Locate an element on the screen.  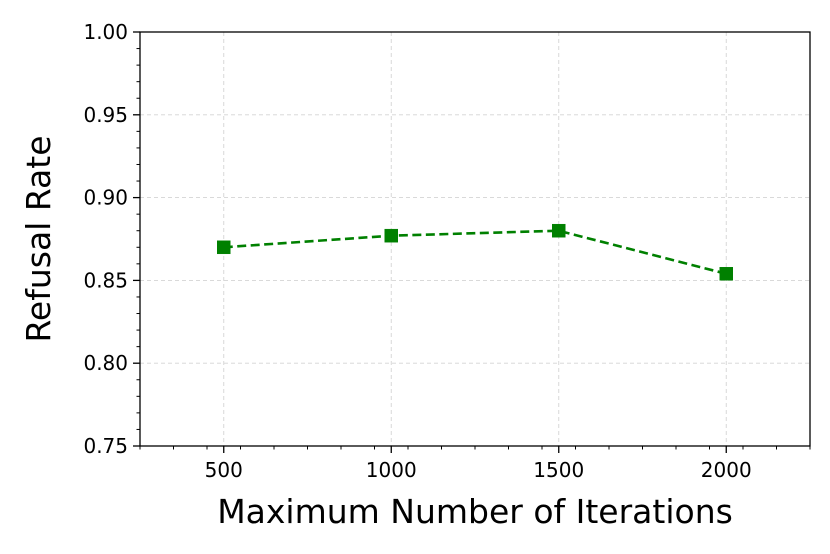
x-tick-label: 1500 is located at coordinates (558, 470).